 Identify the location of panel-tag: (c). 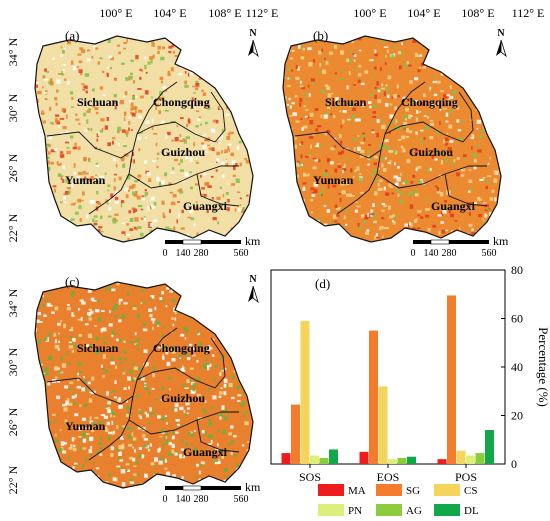
(72, 281).